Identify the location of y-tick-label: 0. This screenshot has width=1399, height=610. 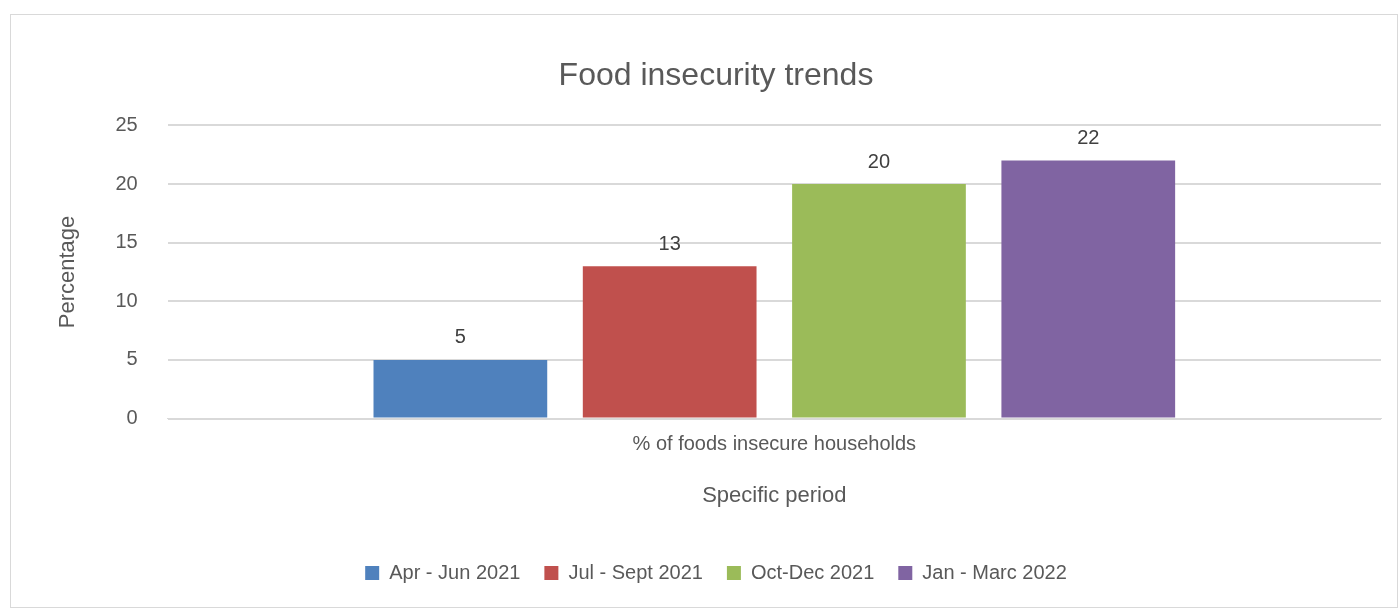
(132, 417).